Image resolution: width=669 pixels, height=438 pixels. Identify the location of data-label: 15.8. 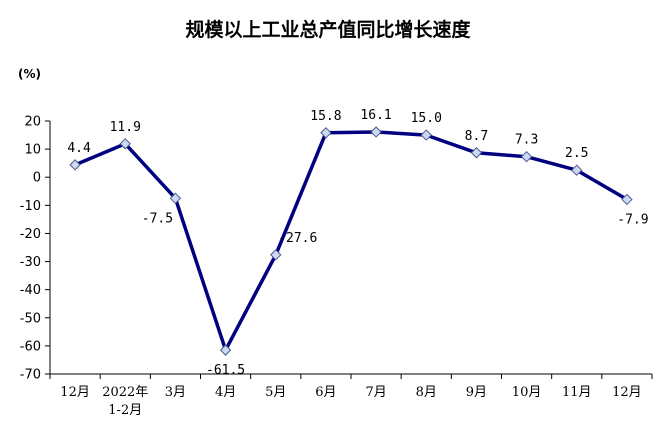
(325, 116).